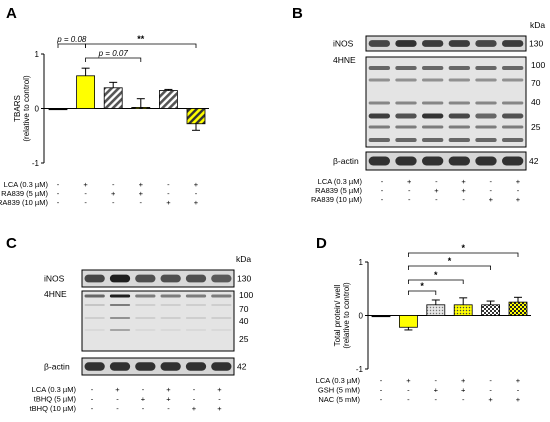 The width and height of the screenshot is (550, 422). I want to click on y-axis-label: Total protein/ well, so click(337, 315).